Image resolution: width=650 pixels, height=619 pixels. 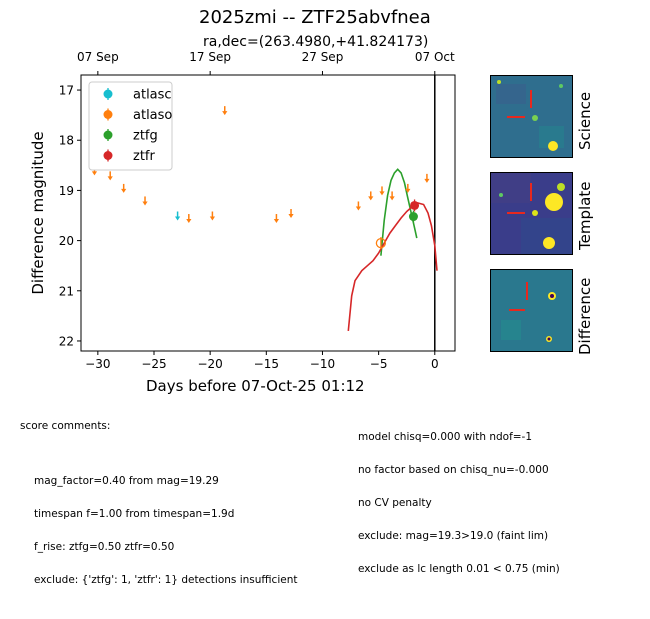 What do you see at coordinates (415, 205) in the screenshot?
I see `data-point-ztfr` at bounding box center [415, 205].